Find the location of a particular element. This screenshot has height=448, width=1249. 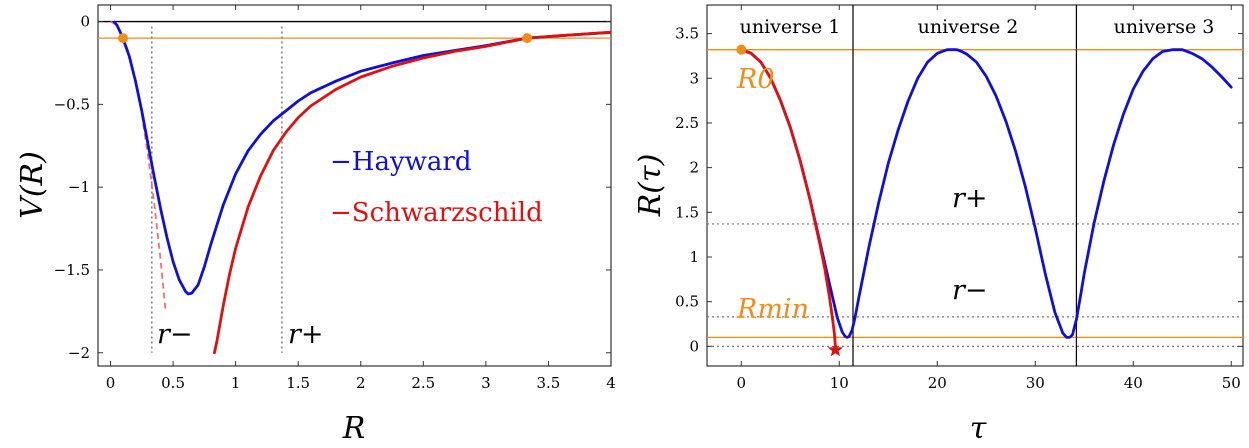

left-x-tick-label: 1 is located at coordinates (236, 383).